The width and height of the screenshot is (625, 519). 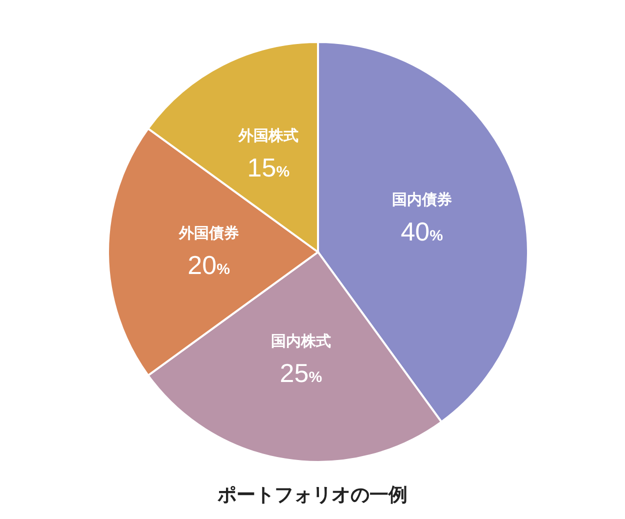 What do you see at coordinates (267, 135) in the screenshot?
I see `slice-label: 外国株式` at bounding box center [267, 135].